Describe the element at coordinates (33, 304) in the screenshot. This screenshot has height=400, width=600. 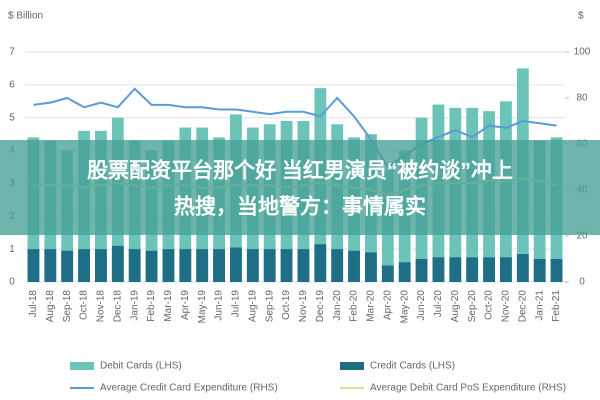
I see `x-tick-label: Jul-18` at that location.